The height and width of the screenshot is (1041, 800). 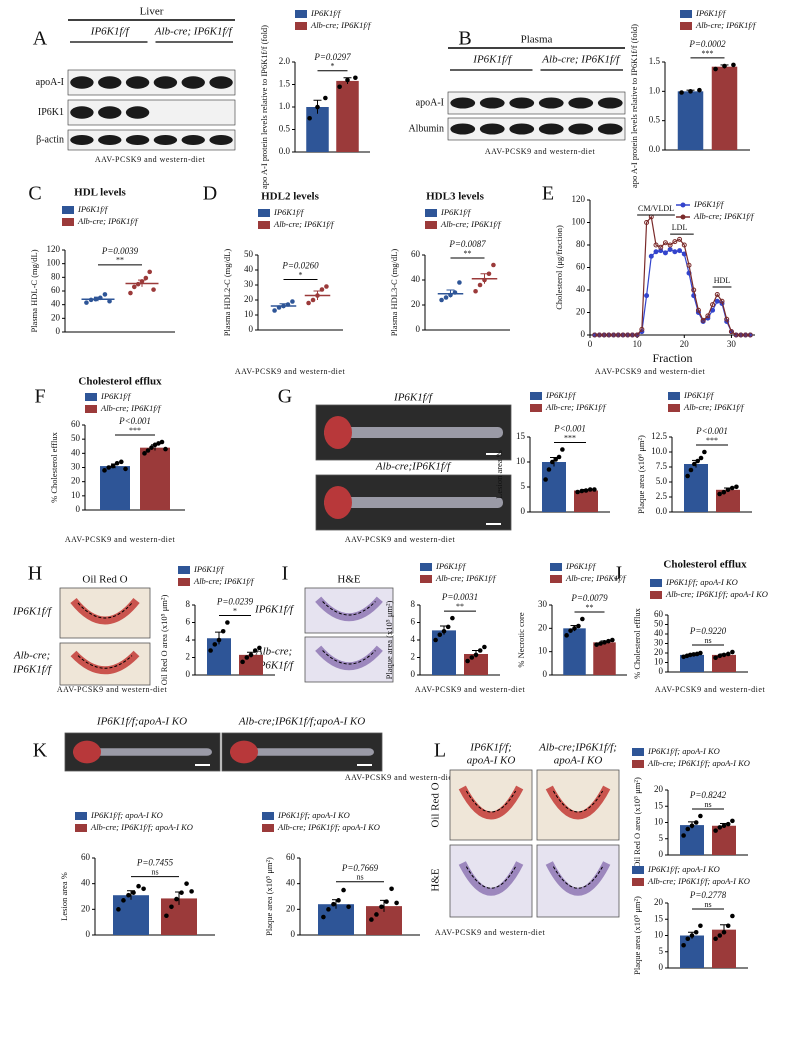 What do you see at coordinates (499, 474) in the screenshot?
I see `y-axis-label: Lesion area %` at bounding box center [499, 474].